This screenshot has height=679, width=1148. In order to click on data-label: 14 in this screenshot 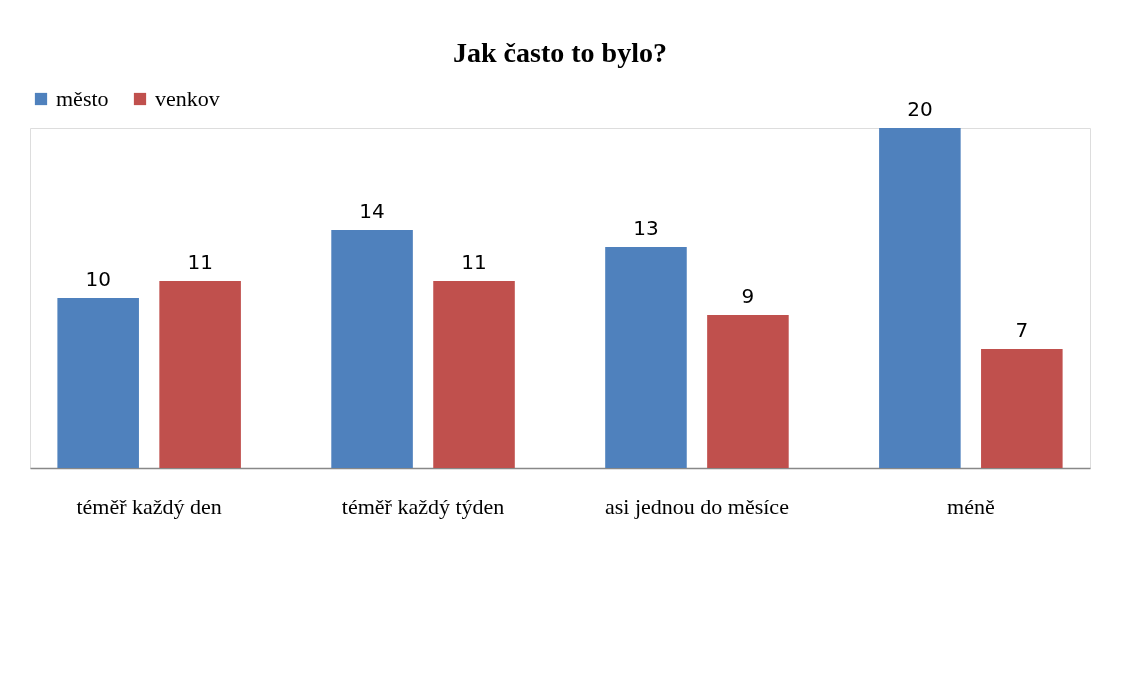, I will do `click(372, 211)`.